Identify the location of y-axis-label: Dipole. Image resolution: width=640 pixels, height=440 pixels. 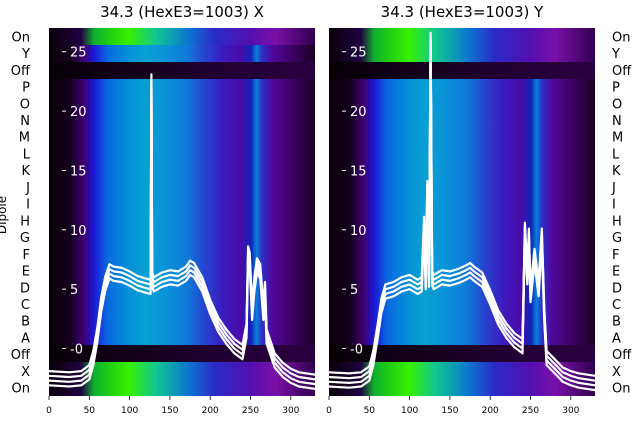
(4, 215).